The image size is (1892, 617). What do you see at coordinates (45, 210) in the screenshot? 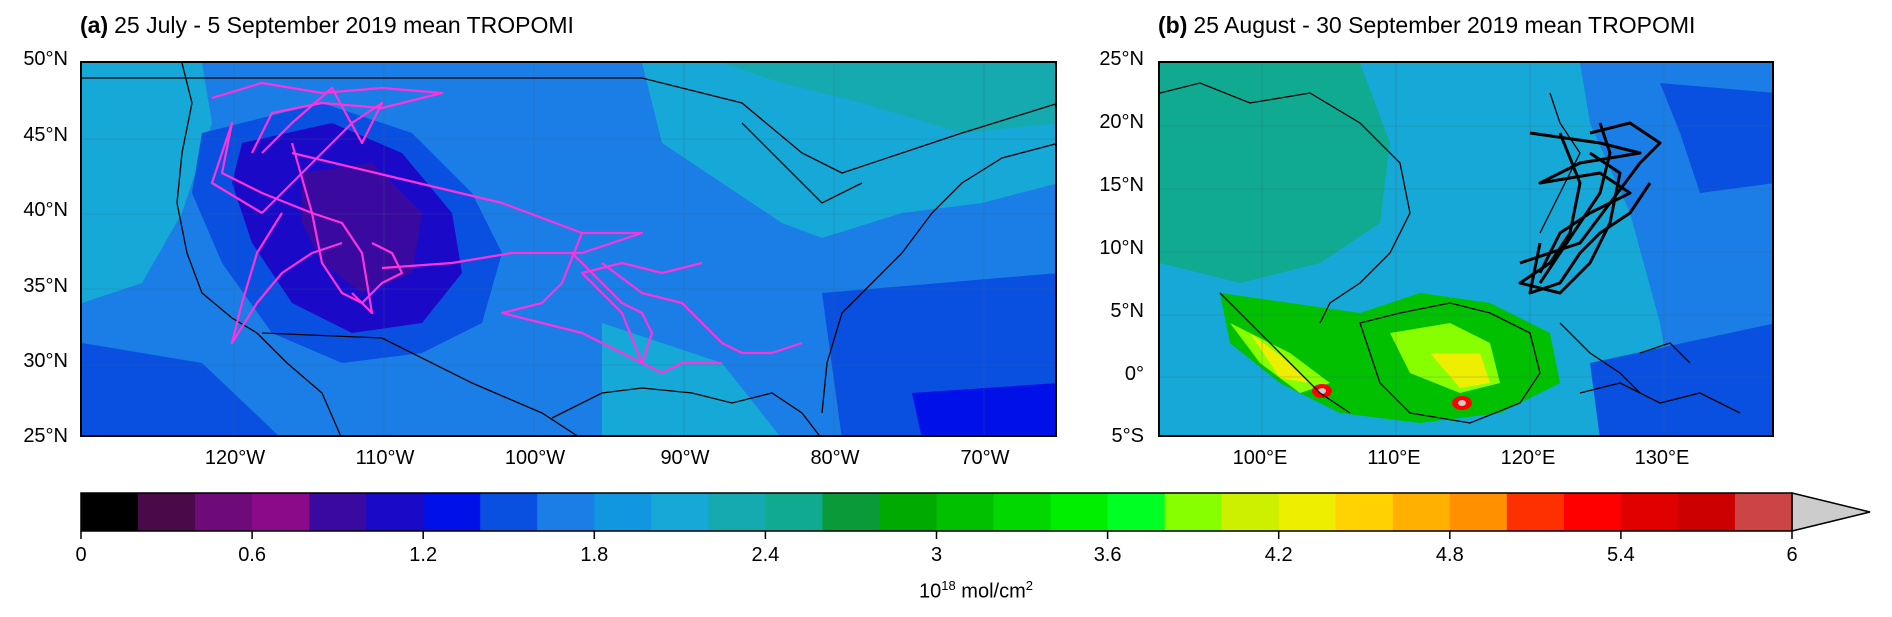
I see `panel-a-lat-label: 40°N` at bounding box center [45, 210].